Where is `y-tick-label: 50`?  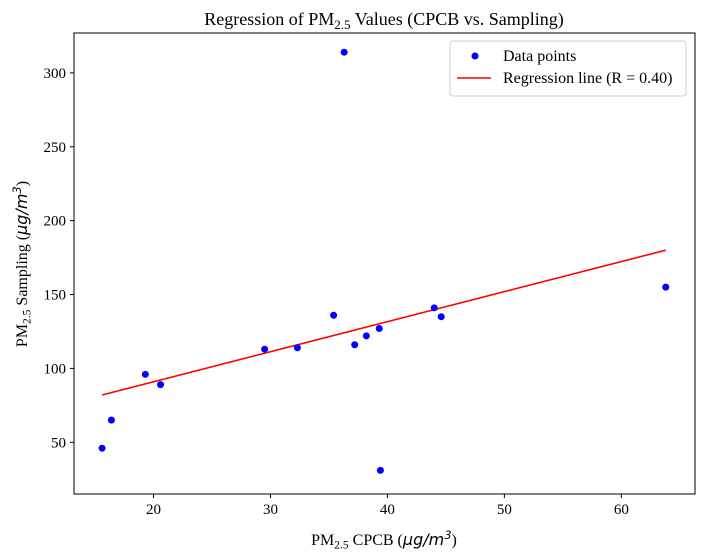
y-tick-label: 50 is located at coordinates (58, 443).